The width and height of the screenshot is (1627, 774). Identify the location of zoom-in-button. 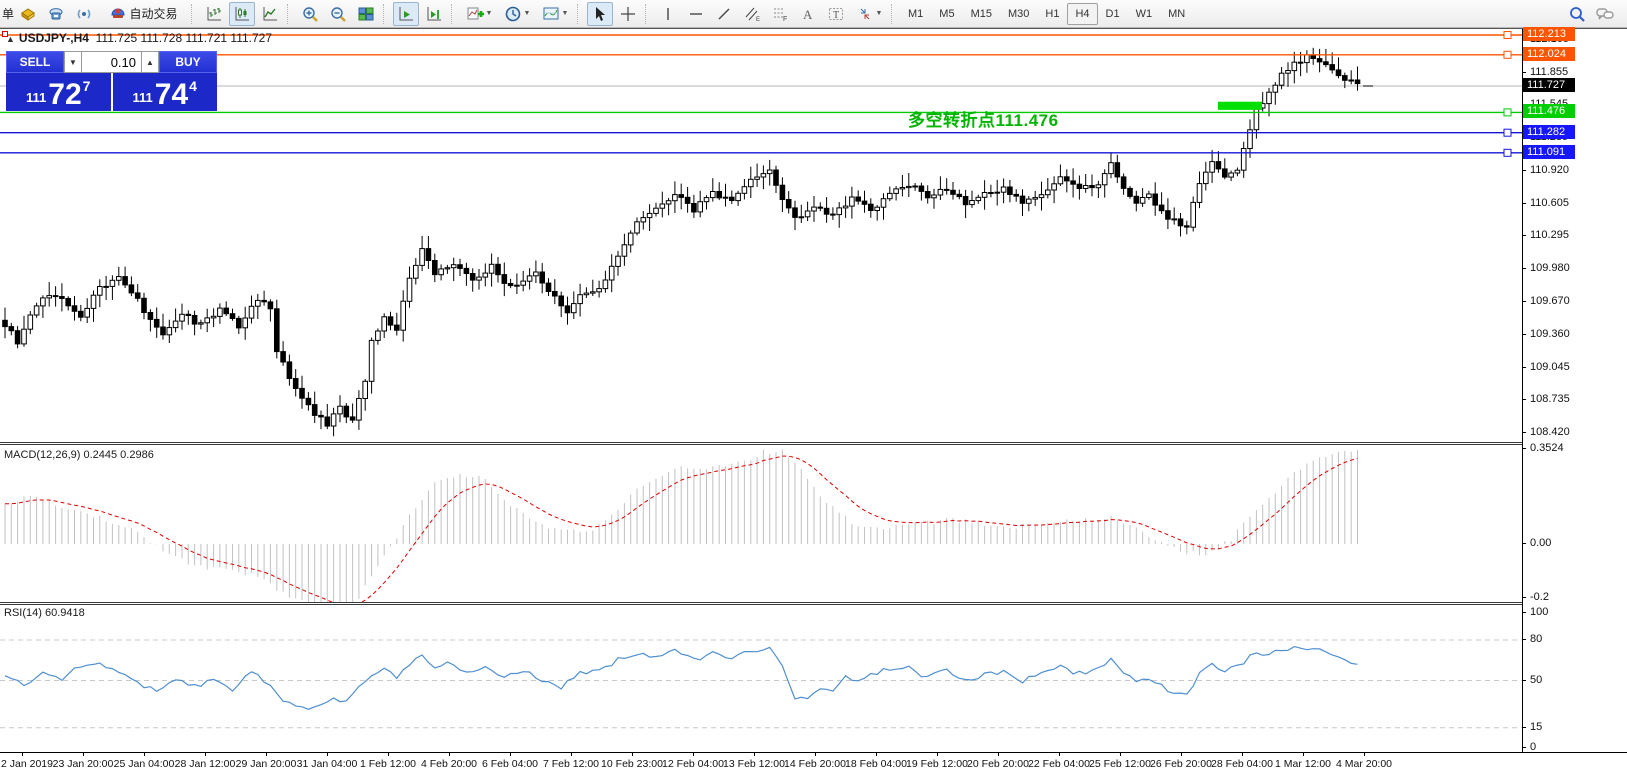
(310, 14).